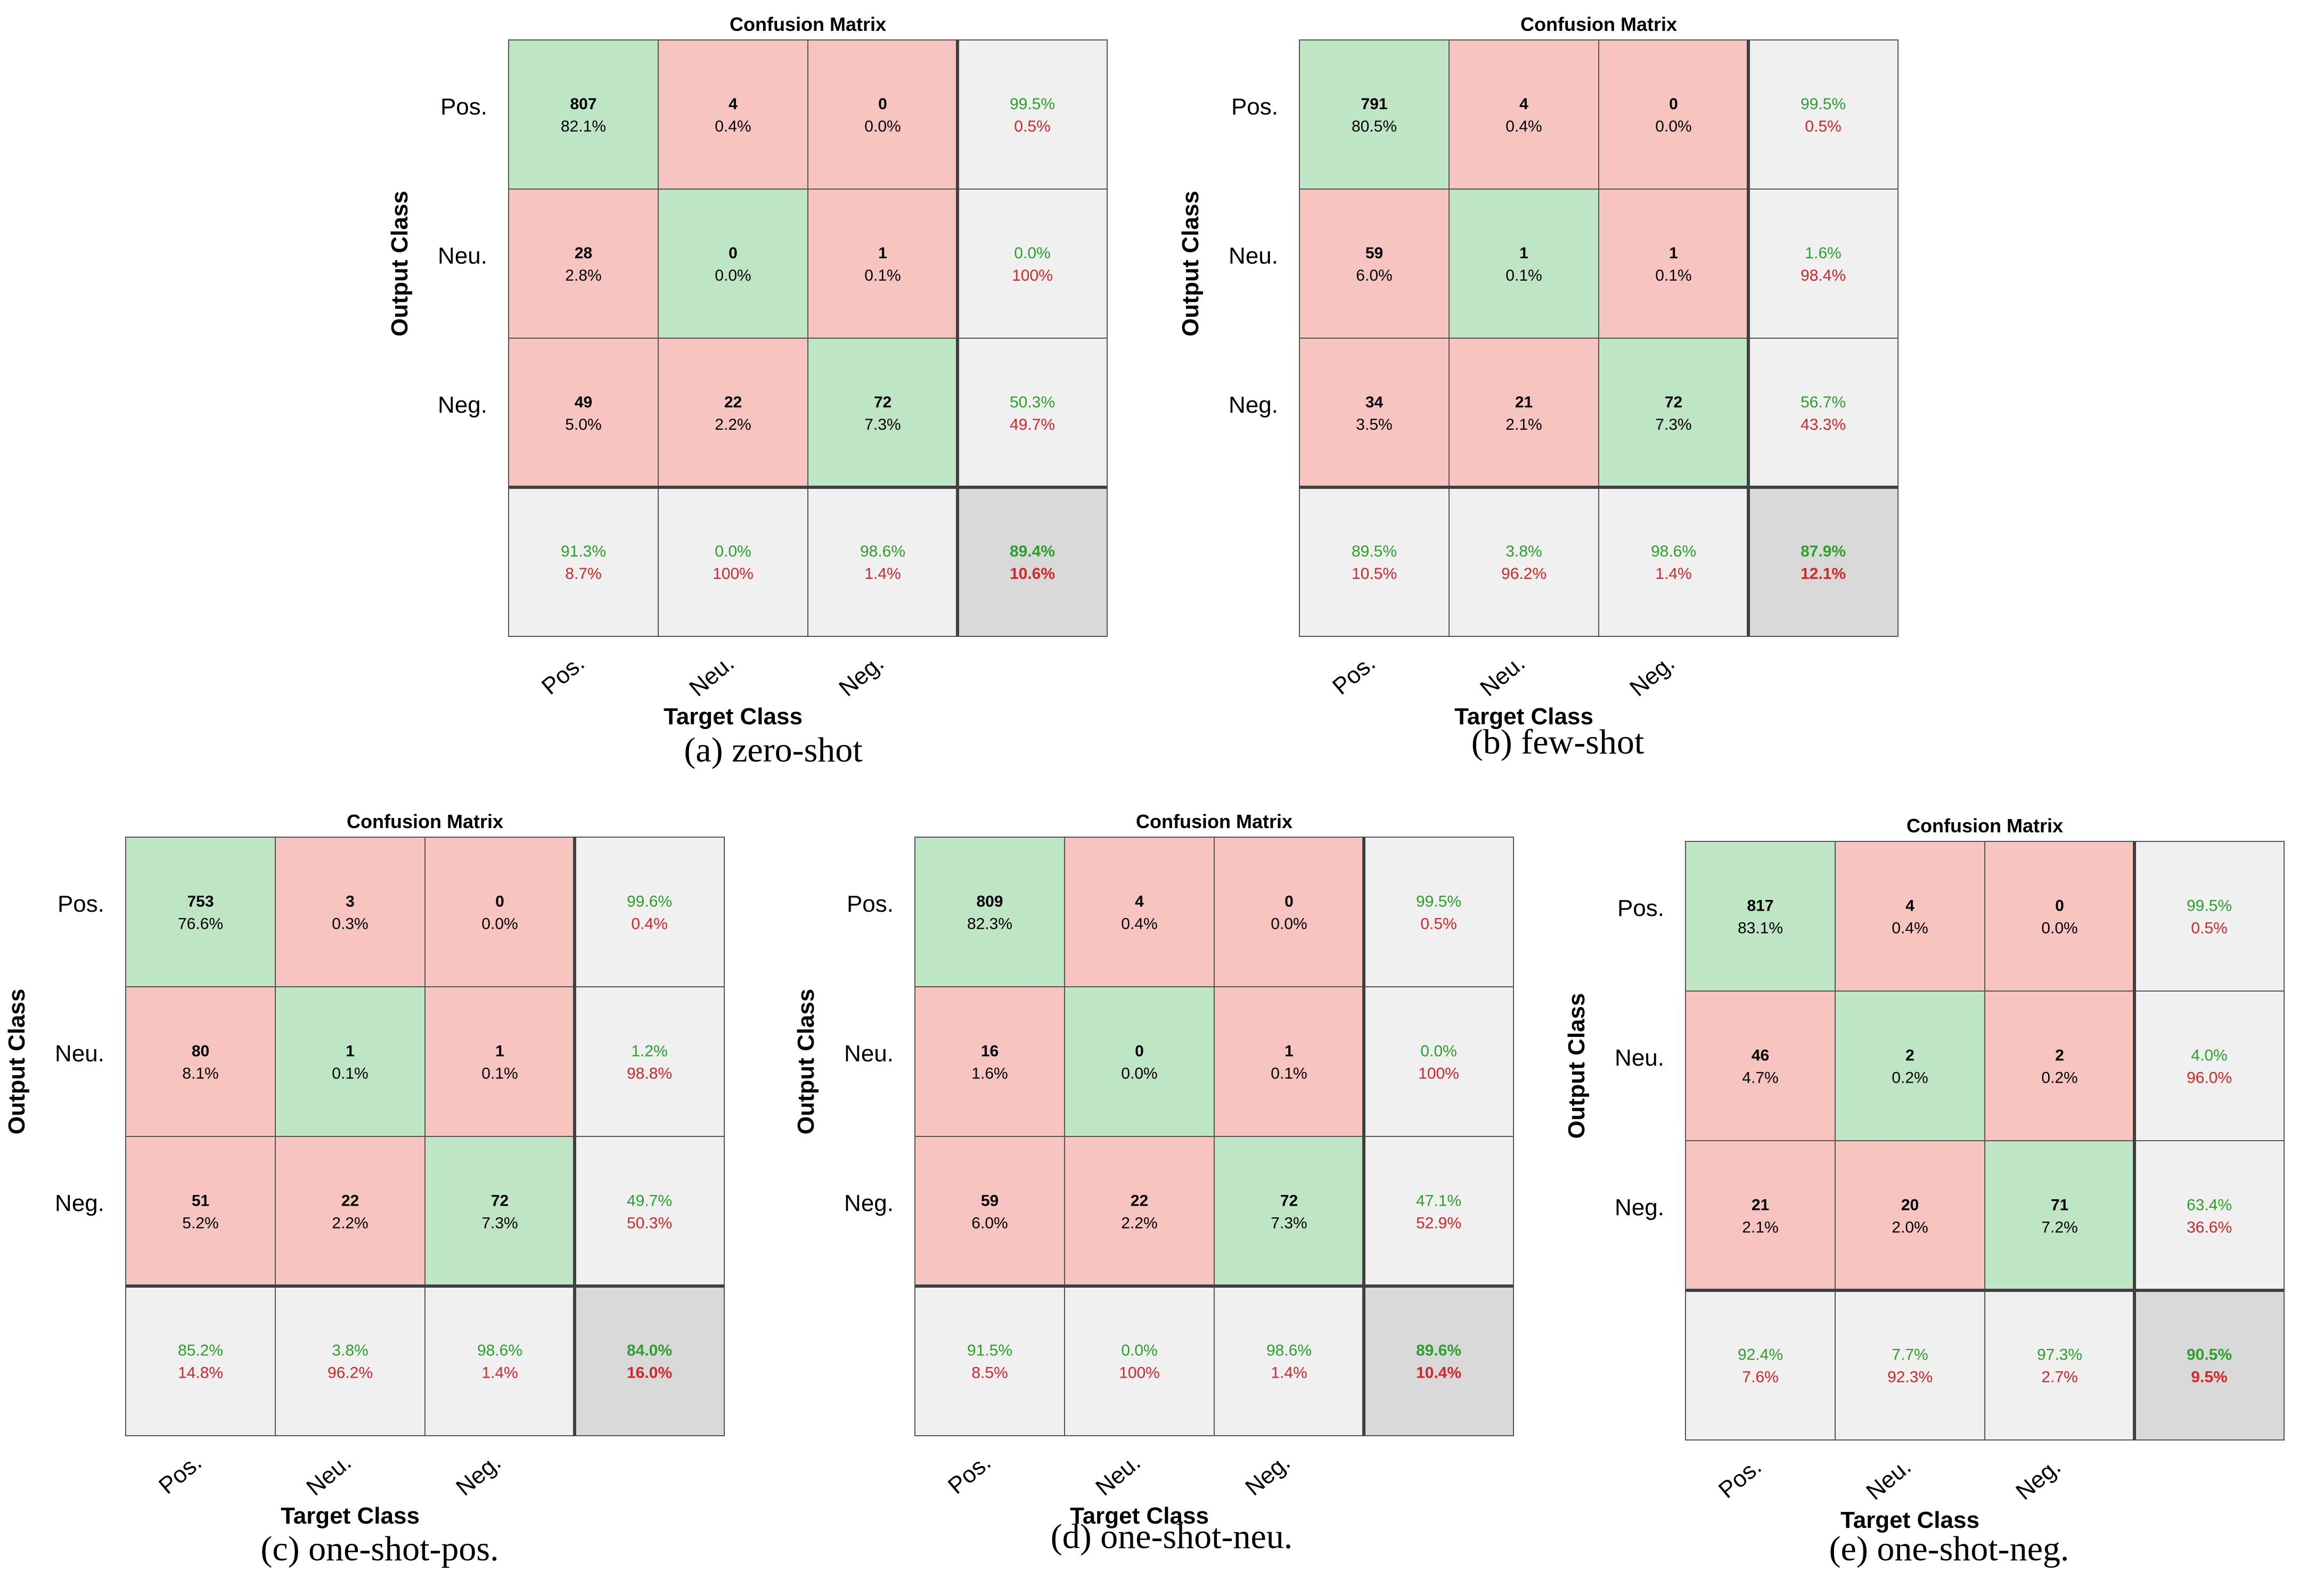 This screenshot has height=1596, width=2299. I want to click on overall-accuracy: 89.4%, so click(1033, 551).